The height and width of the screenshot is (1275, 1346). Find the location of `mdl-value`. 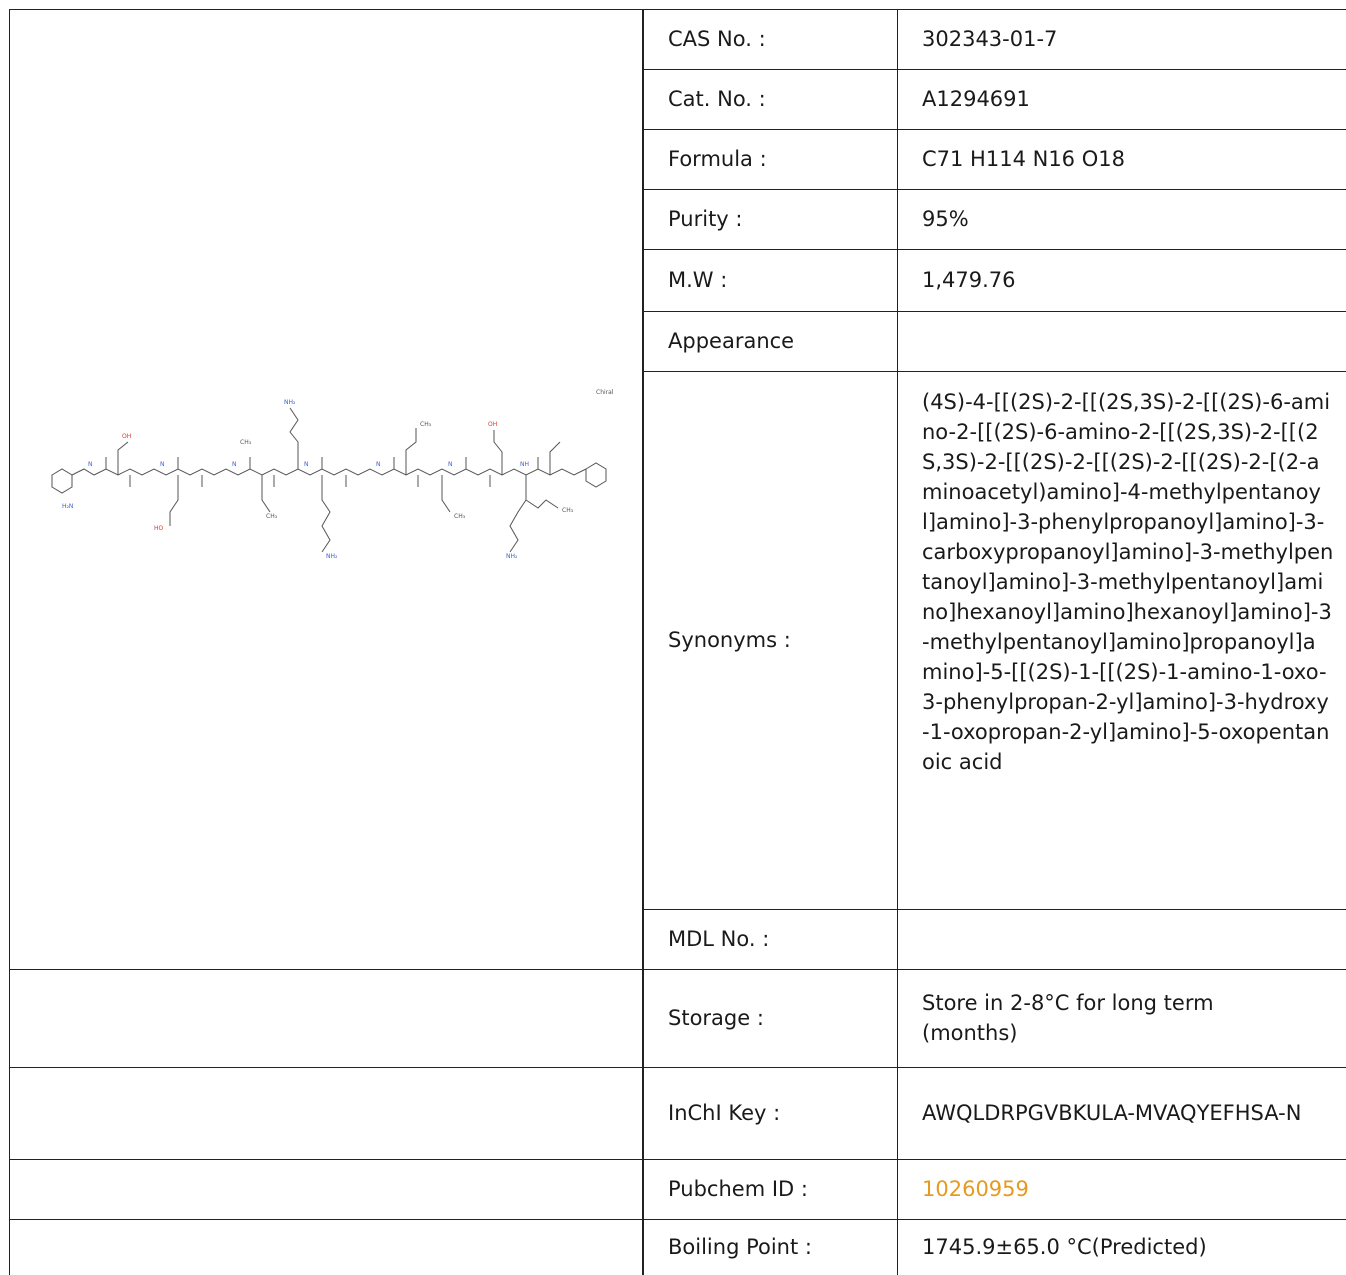

mdl-value is located at coordinates (1128, 939).